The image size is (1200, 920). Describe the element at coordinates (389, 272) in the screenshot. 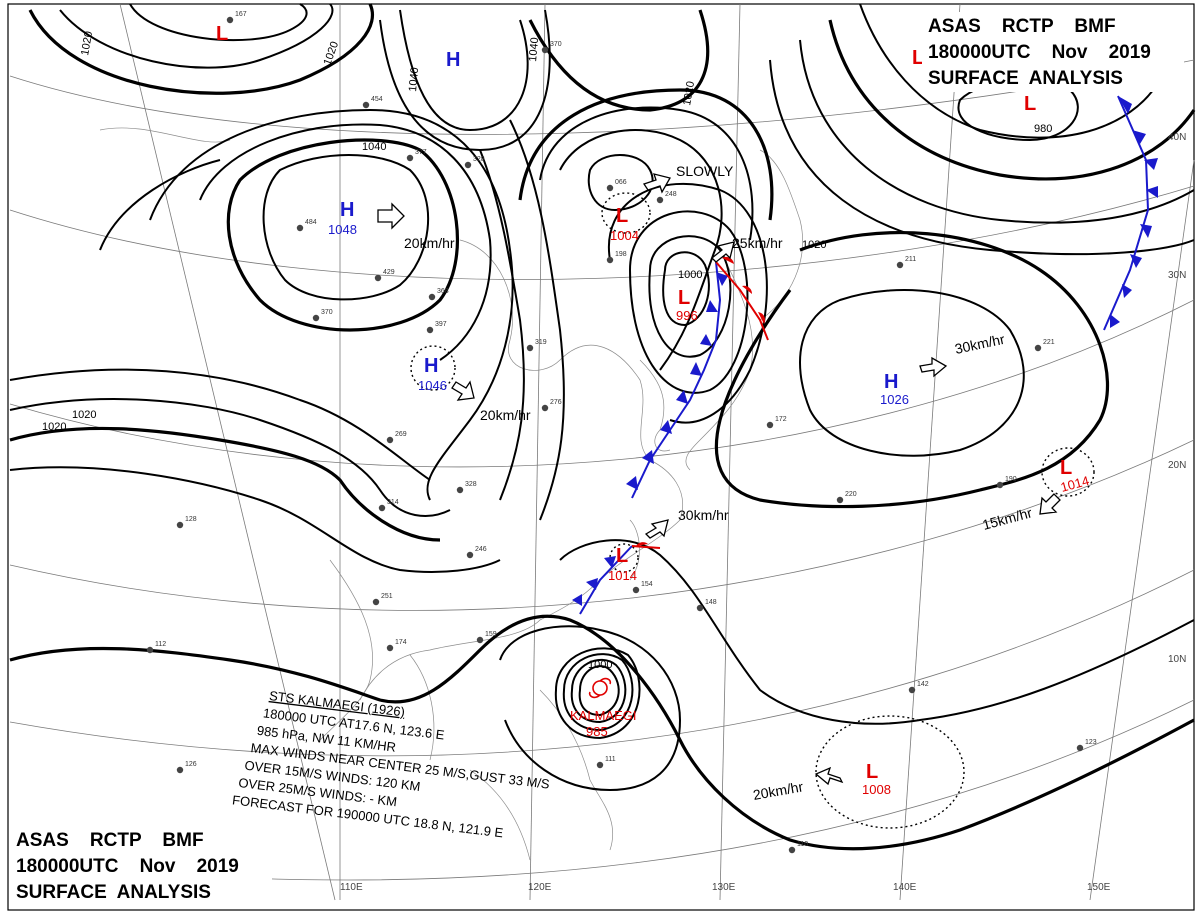

I see `station-value: 429` at that location.